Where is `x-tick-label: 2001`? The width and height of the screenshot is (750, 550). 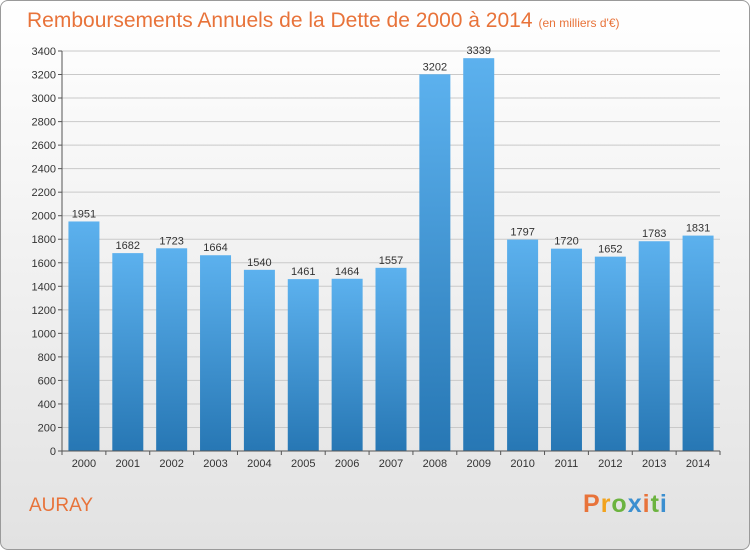
x-tick-label: 2001 is located at coordinates (128, 464).